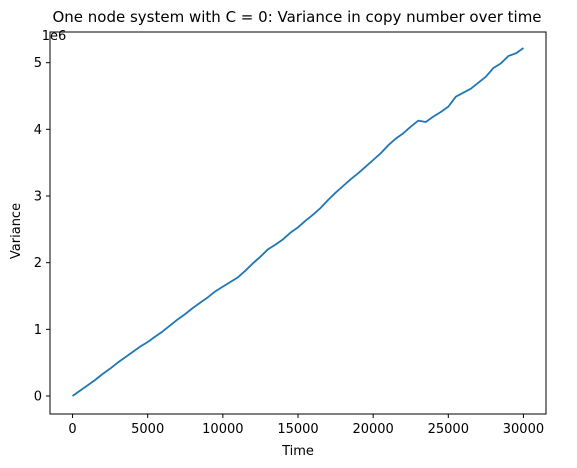 The height and width of the screenshot is (468, 577). I want to click on x-tick-label: 20000, so click(372, 429).